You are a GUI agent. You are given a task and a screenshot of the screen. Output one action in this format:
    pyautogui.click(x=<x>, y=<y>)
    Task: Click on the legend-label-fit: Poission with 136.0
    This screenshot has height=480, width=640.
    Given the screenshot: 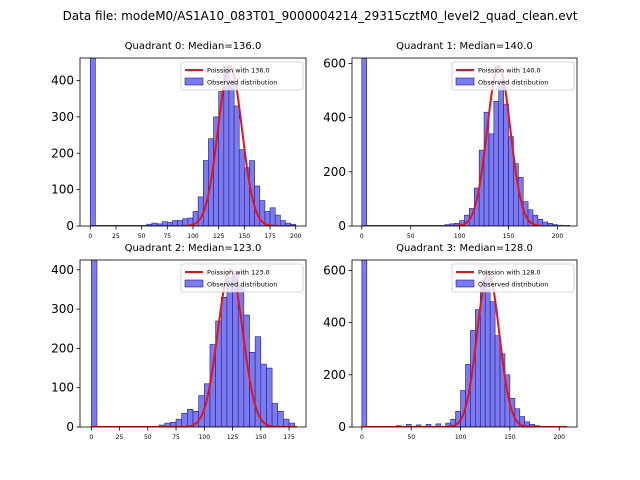 What is the action you would take?
    pyautogui.click(x=238, y=71)
    